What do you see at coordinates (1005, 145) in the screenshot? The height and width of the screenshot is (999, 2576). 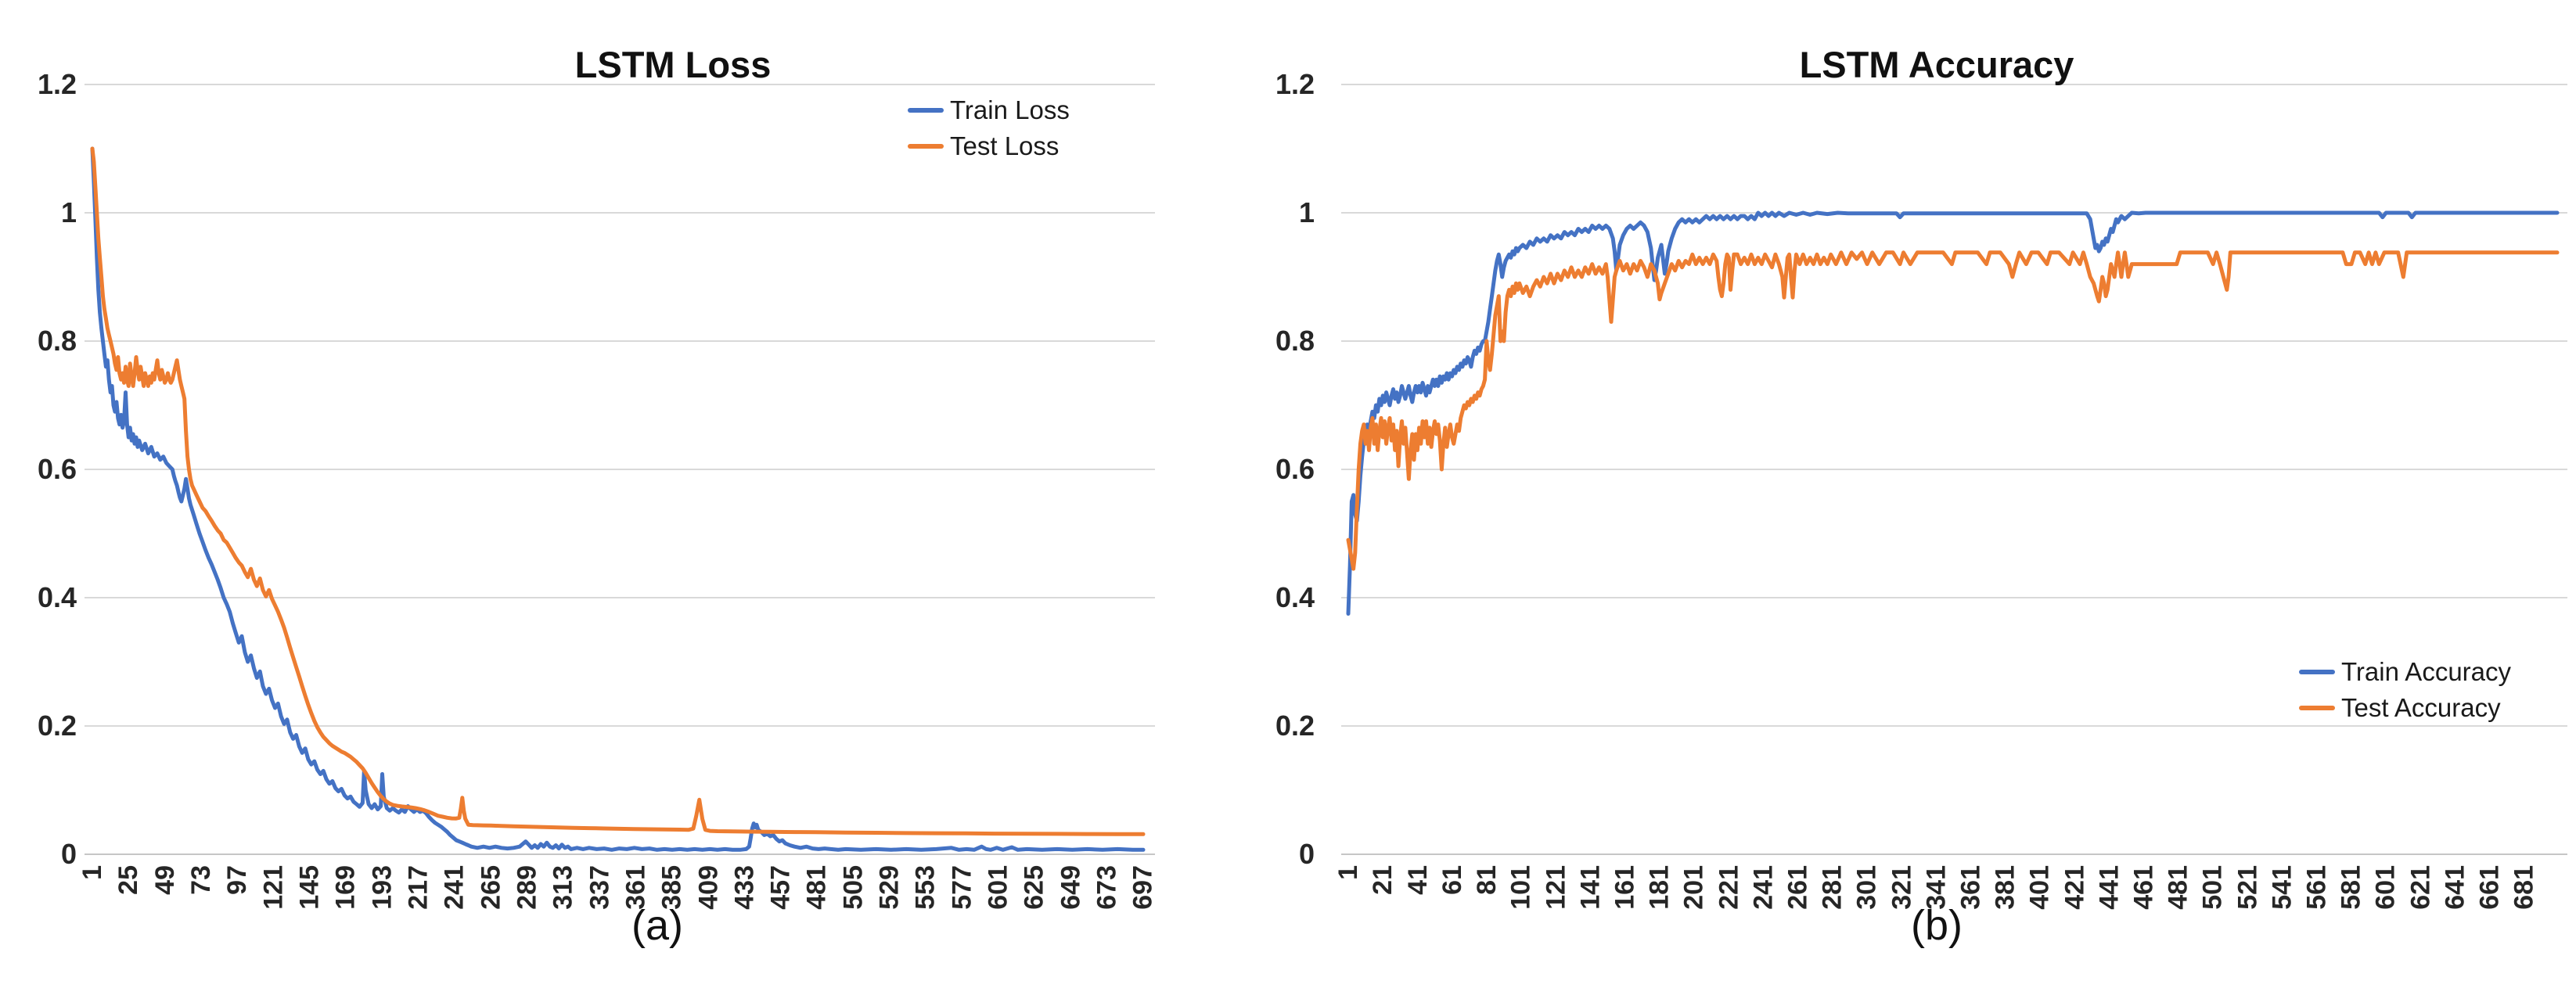 I see `test-loss-legend-label: Test Loss` at bounding box center [1005, 145].